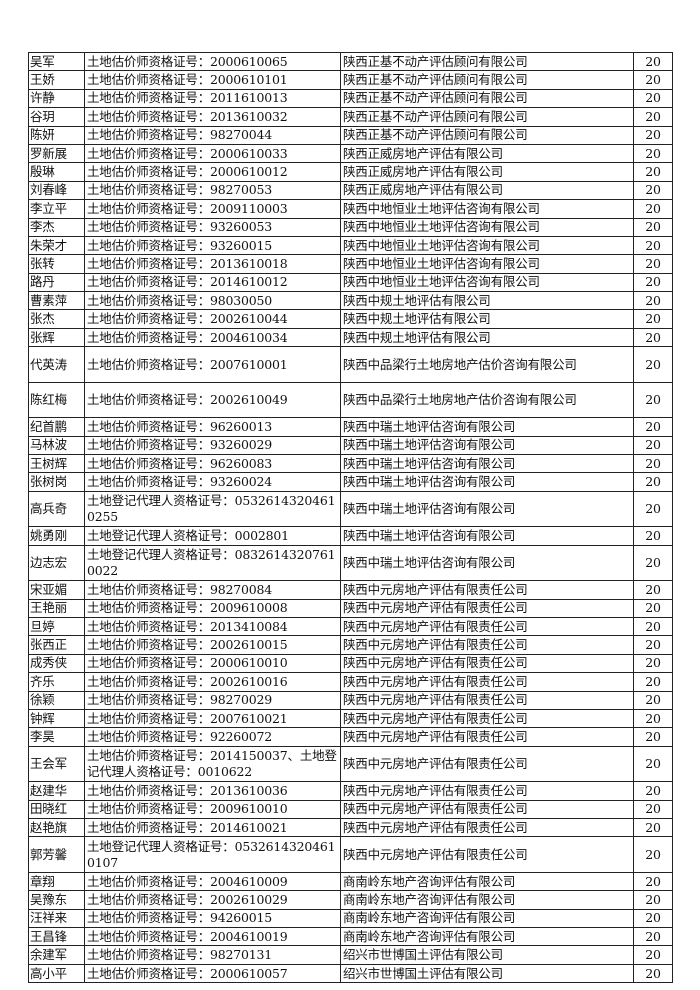  What do you see at coordinates (212, 881) in the screenshot?
I see `cert-cell: 土地估价师资格证号：2004610009` at bounding box center [212, 881].